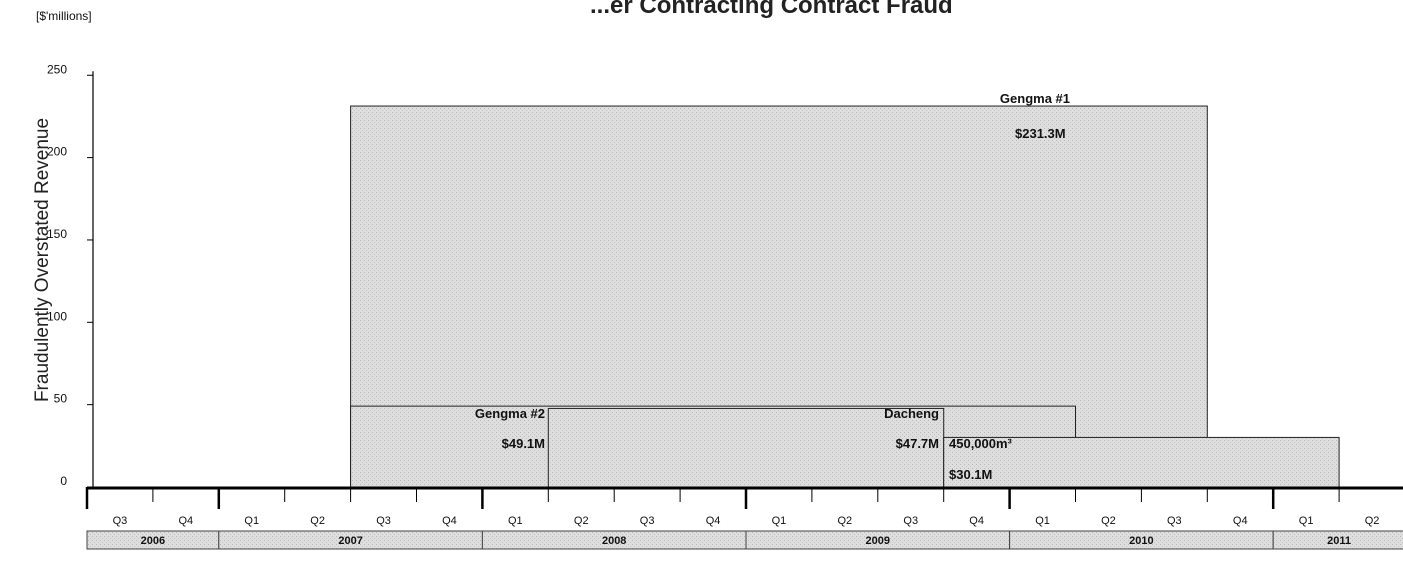 The image size is (1403, 562). Describe the element at coordinates (153, 541) in the screenshot. I see `year-label: 2006` at that location.